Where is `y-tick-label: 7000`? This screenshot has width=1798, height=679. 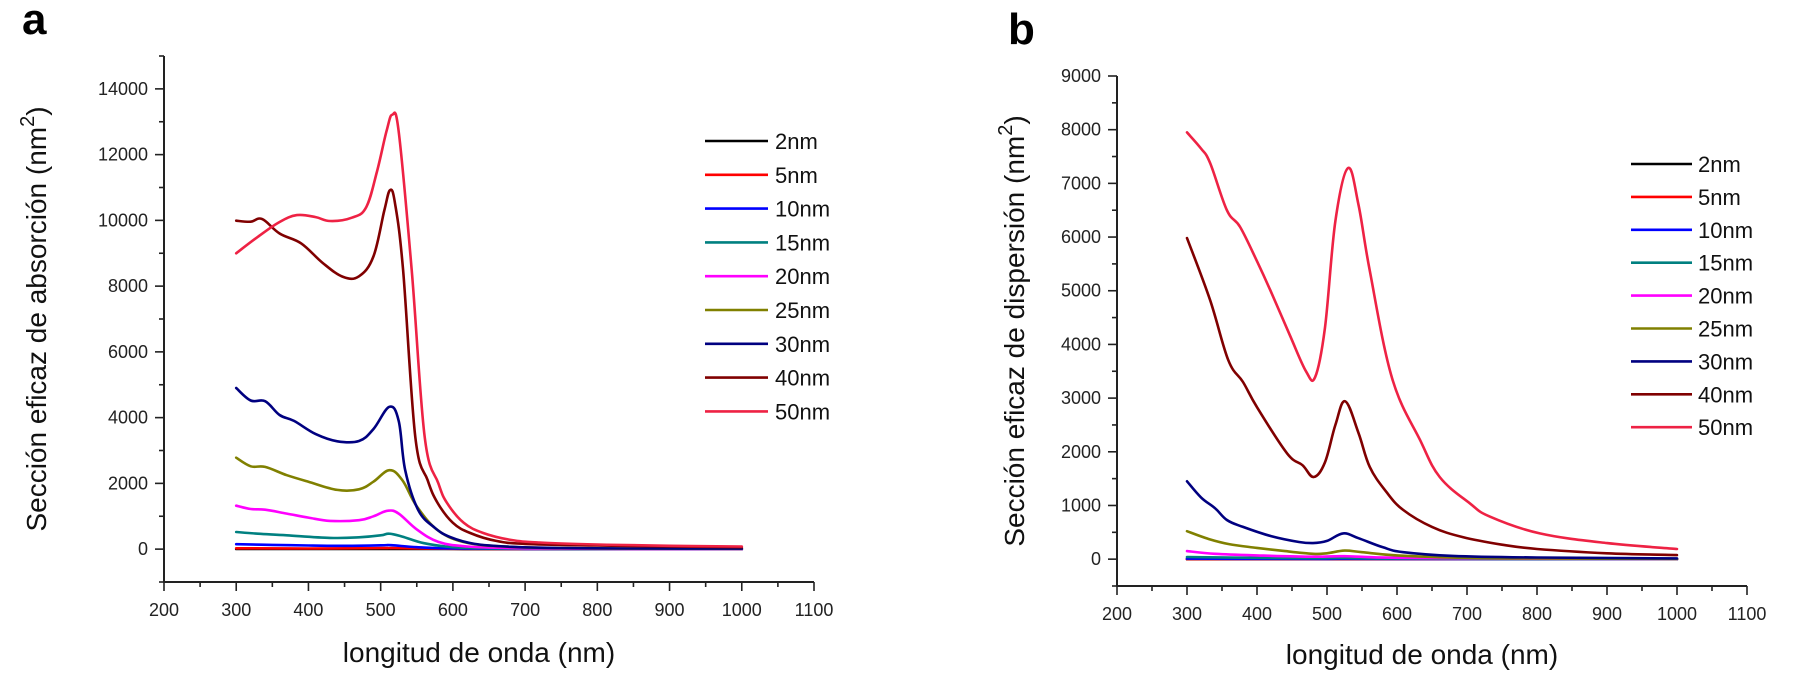
y-tick-label: 7000 is located at coordinates (1081, 183).